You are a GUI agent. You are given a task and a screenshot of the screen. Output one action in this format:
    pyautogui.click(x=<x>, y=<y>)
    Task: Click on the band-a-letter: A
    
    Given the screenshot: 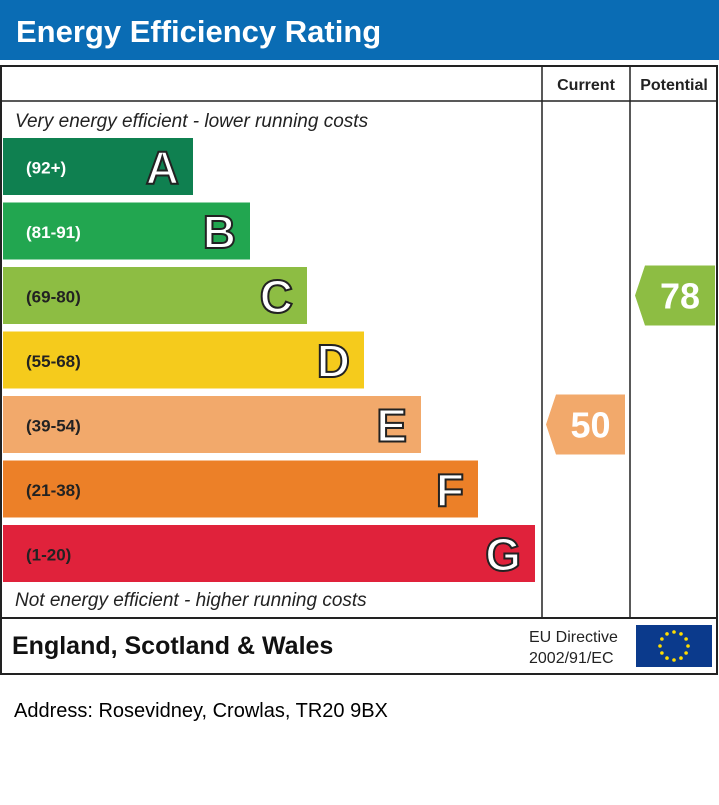 What is the action you would take?
    pyautogui.click(x=162, y=168)
    